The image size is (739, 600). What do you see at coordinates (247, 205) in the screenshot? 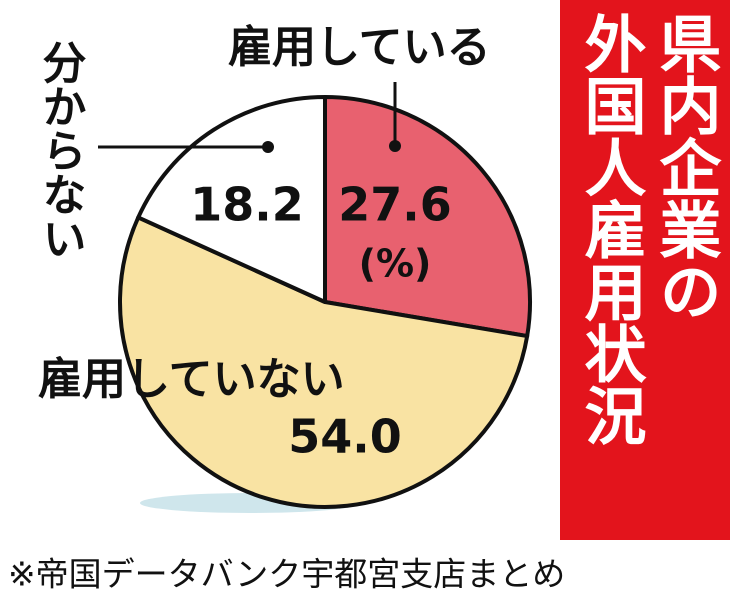
I see `value-label: 18.2` at bounding box center [247, 205].